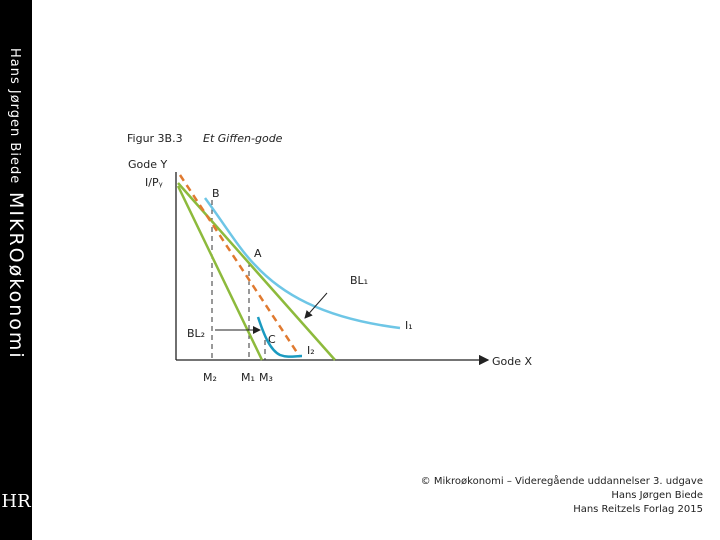  I want to click on arrow-bl1, so click(316, 305).